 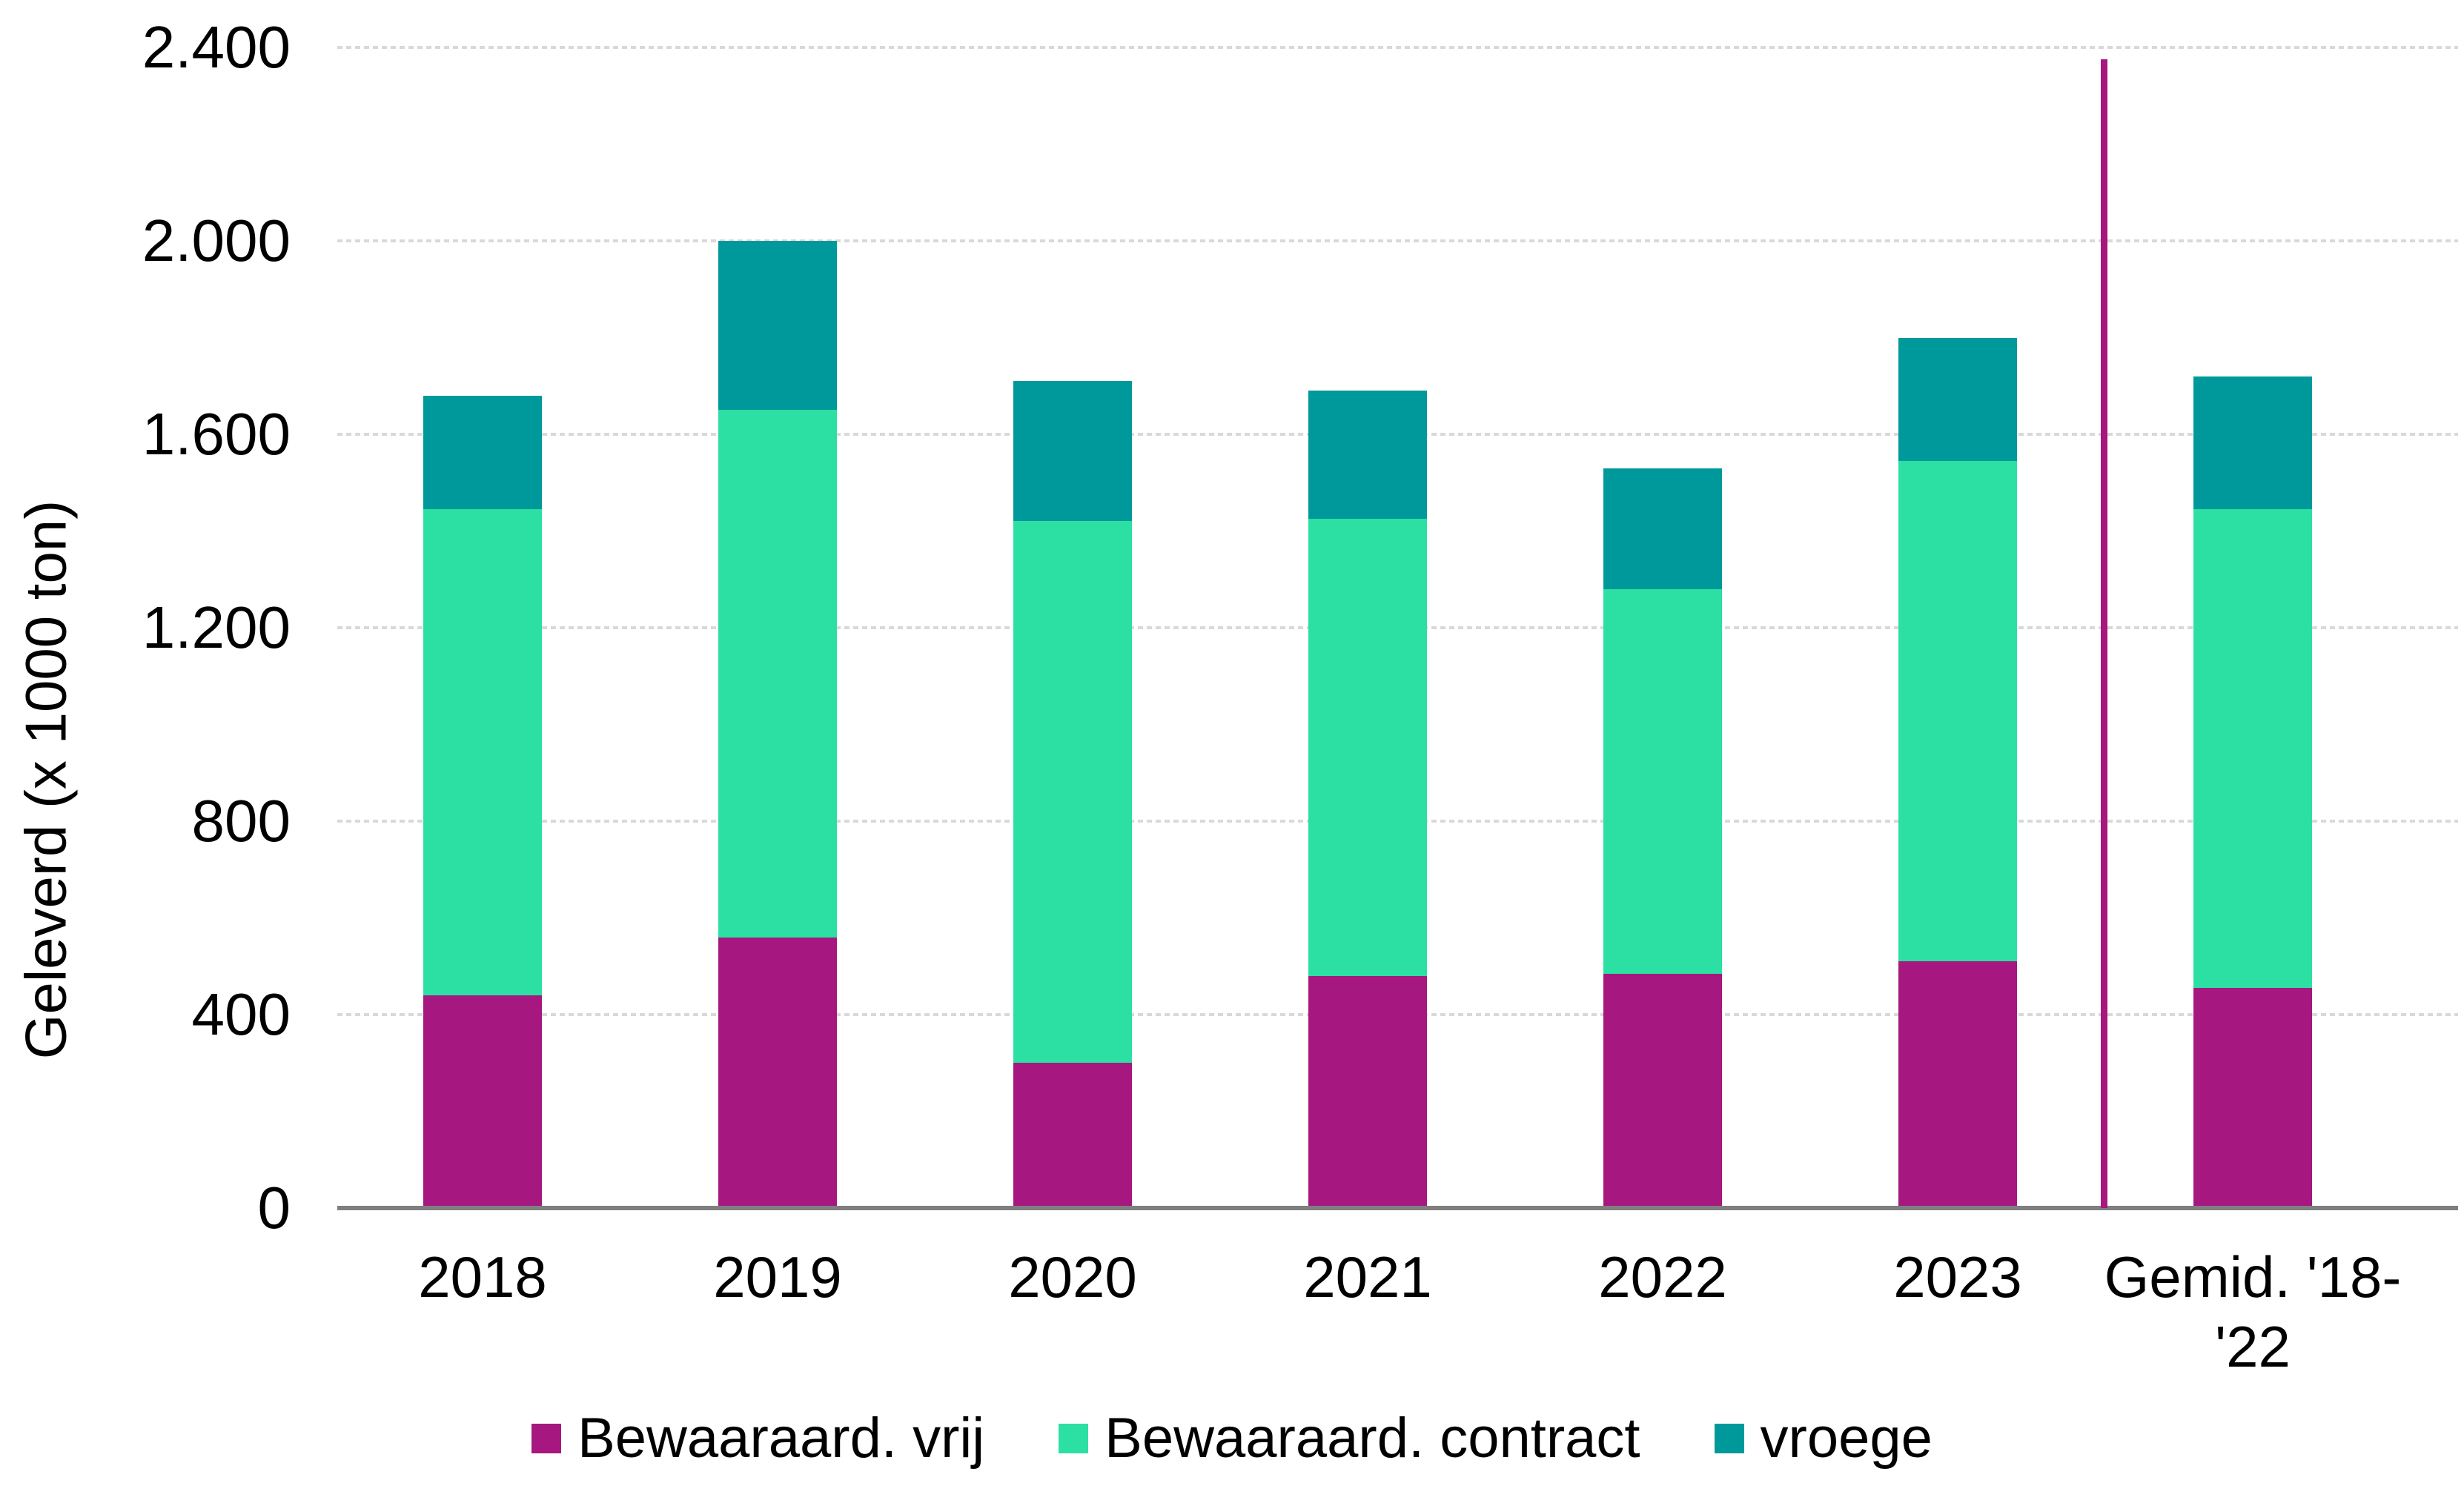 I want to click on x-label-5: 2023, so click(x=1957, y=1277).